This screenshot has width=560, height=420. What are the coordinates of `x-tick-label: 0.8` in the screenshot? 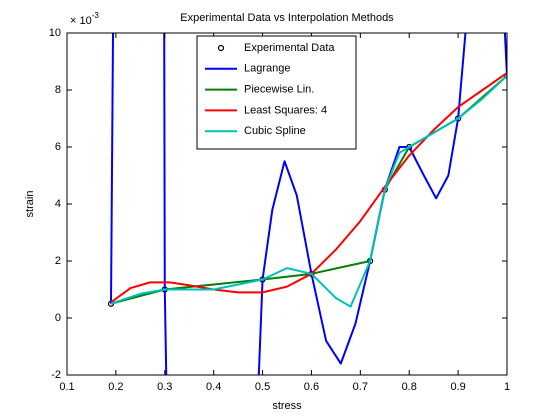 It's located at (409, 387).